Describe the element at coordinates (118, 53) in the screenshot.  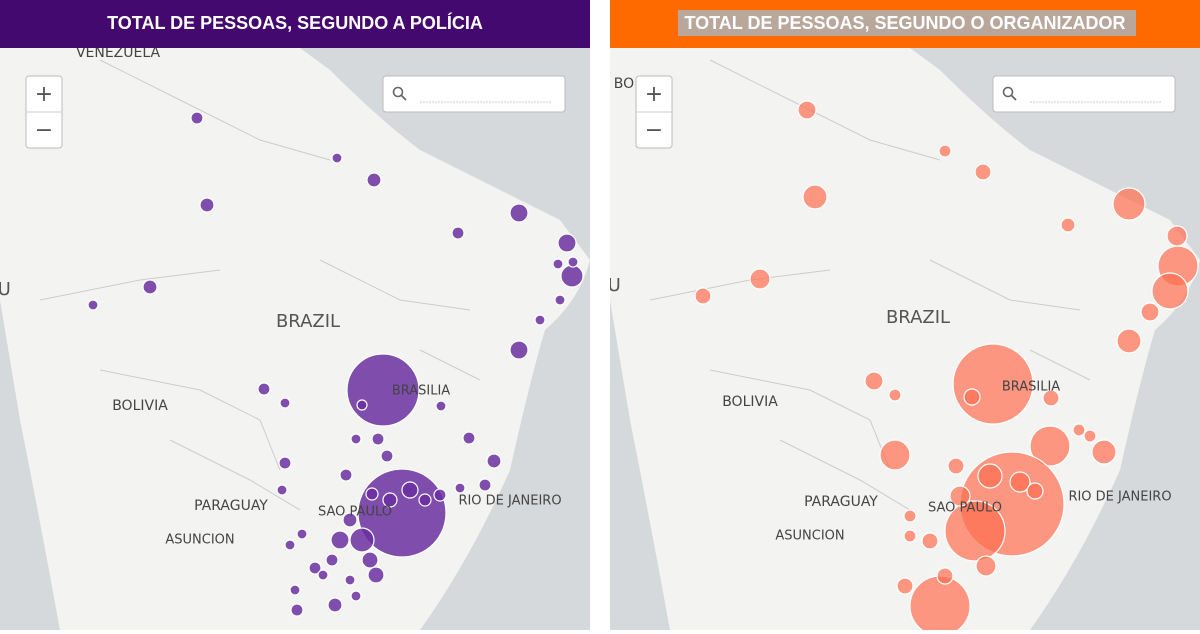
I see `place-label: VENEZUELA` at that location.